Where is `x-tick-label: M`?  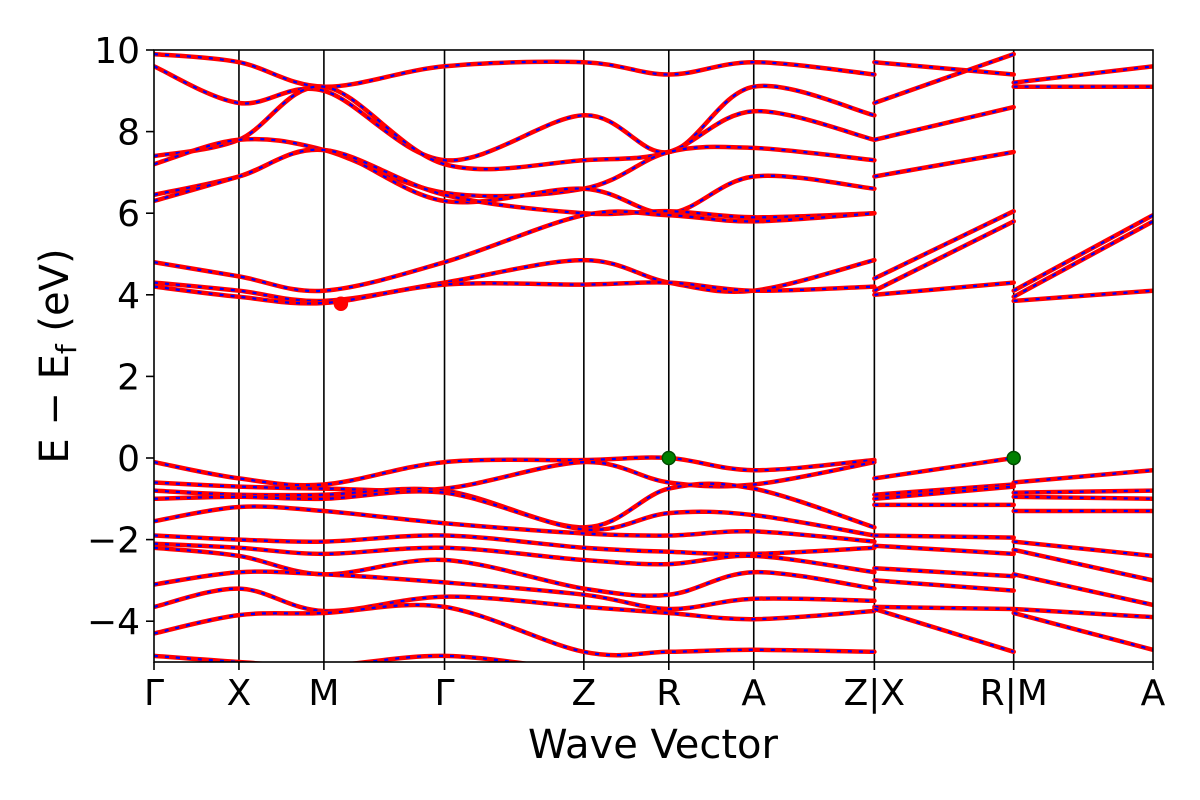
x-tick-label: M is located at coordinates (323, 693).